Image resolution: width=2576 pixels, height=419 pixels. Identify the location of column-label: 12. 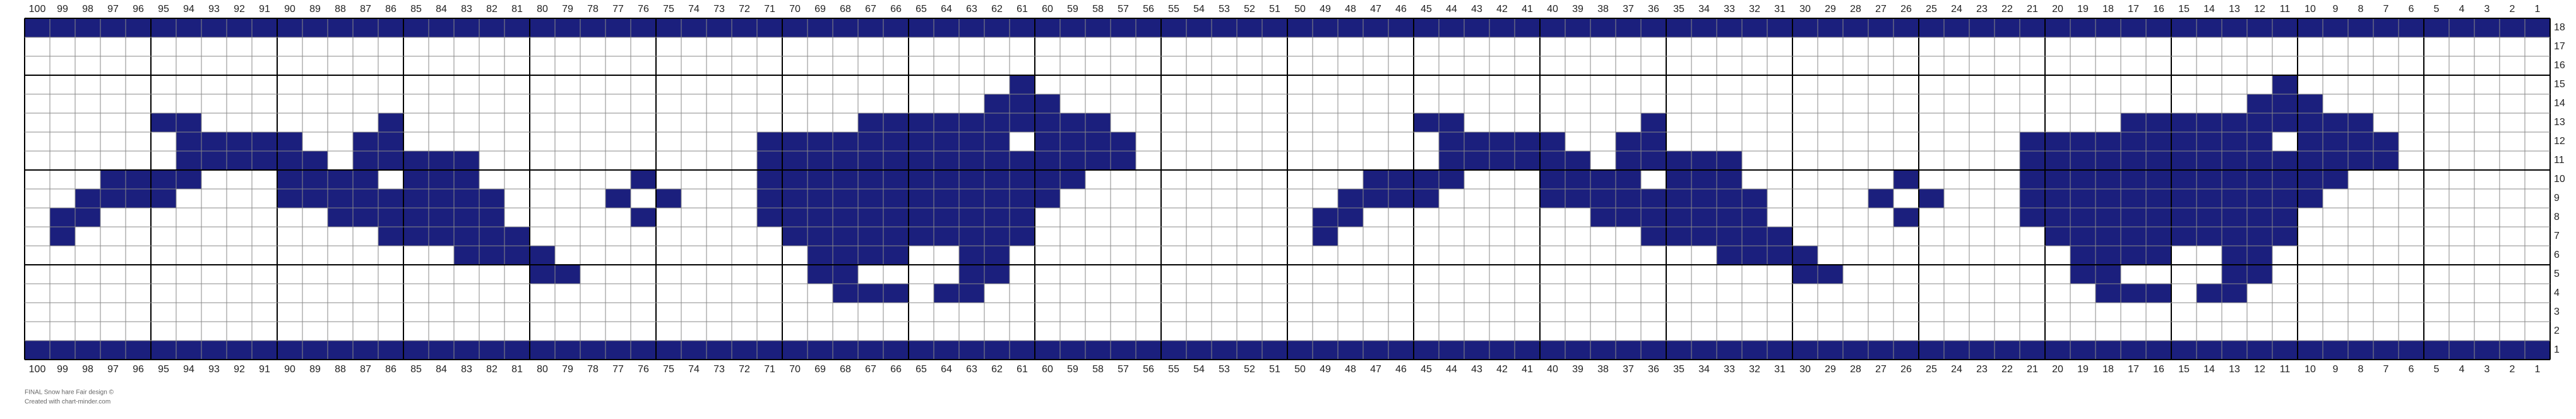
(2259, 9).